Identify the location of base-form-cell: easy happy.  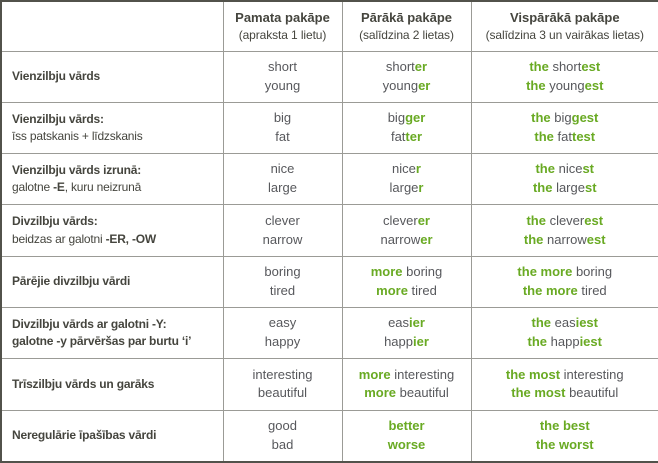
(282, 333).